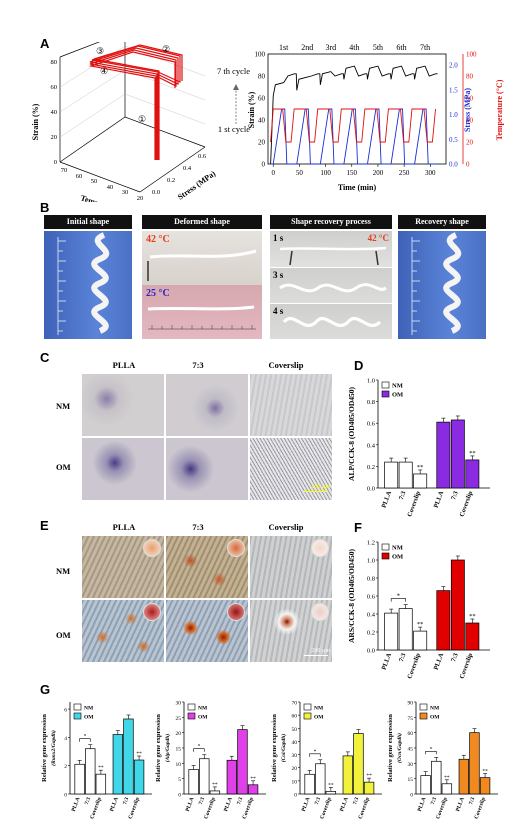 The image size is (509, 836). What do you see at coordinates (378, 47) in the screenshot?
I see `cycle-label: 5th` at bounding box center [378, 47].